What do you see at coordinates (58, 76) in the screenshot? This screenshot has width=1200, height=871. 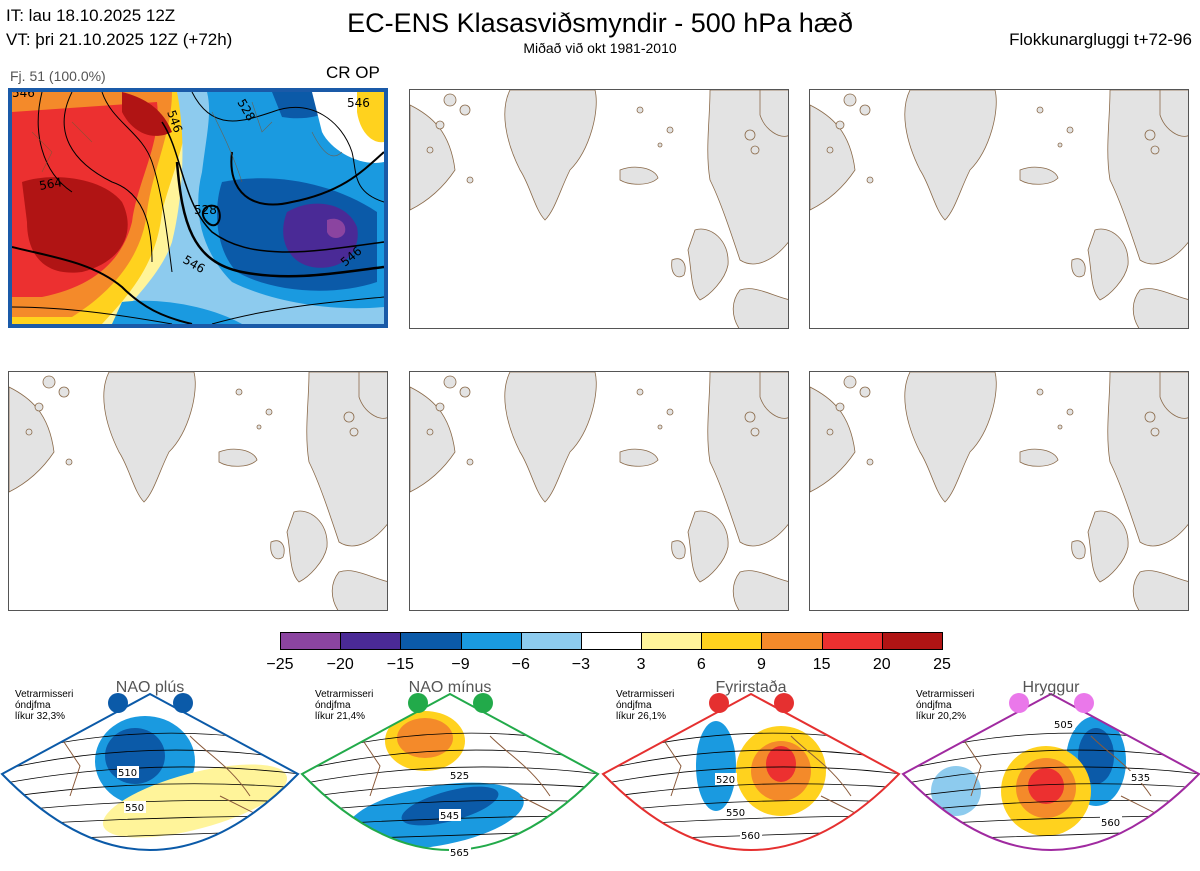 I see `member-count: Fj. 51 (100.0%)` at bounding box center [58, 76].